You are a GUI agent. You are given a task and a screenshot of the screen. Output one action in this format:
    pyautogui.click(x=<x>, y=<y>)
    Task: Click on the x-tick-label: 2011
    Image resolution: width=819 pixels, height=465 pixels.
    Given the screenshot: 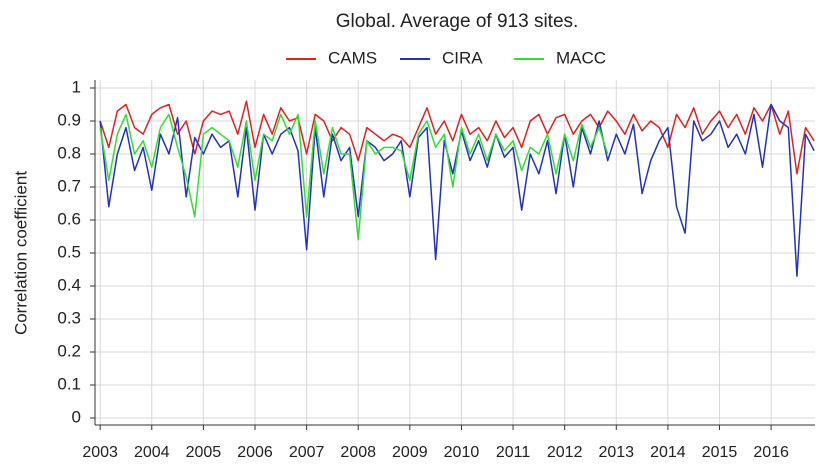 What is the action you would take?
    pyautogui.click(x=513, y=452)
    